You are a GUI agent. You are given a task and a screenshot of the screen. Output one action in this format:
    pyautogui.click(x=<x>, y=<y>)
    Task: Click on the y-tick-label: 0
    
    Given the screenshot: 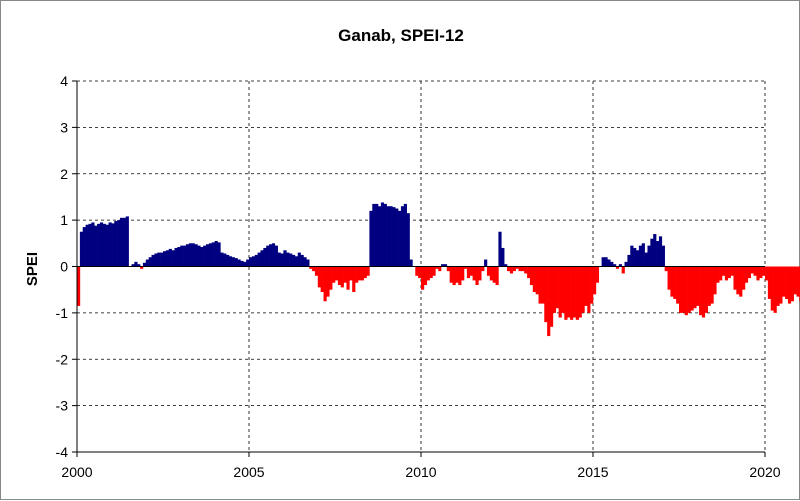 What is the action you would take?
    pyautogui.click(x=64, y=267)
    